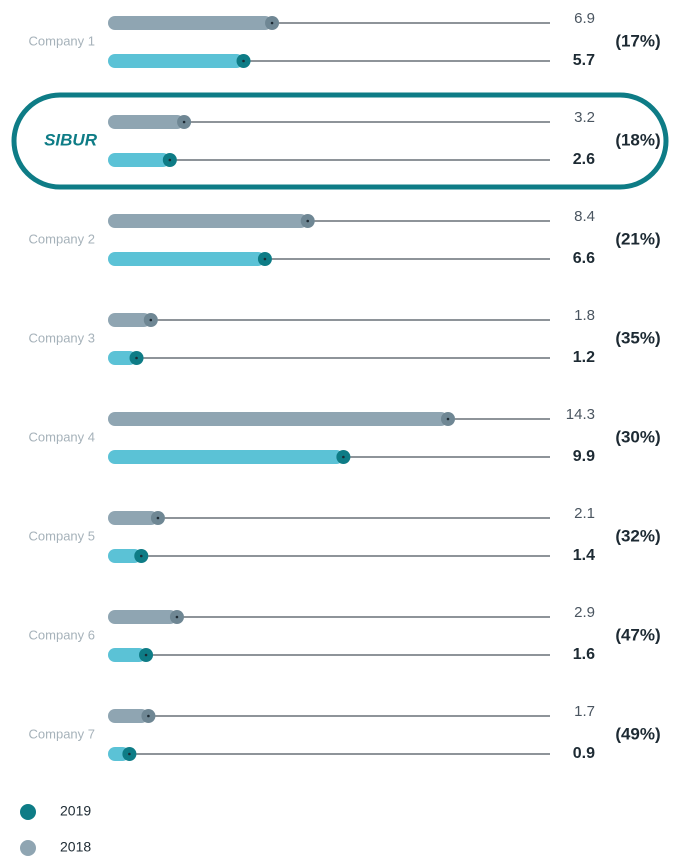 The height and width of the screenshot is (858, 675). I want to click on change-label: (21%), so click(637, 238).